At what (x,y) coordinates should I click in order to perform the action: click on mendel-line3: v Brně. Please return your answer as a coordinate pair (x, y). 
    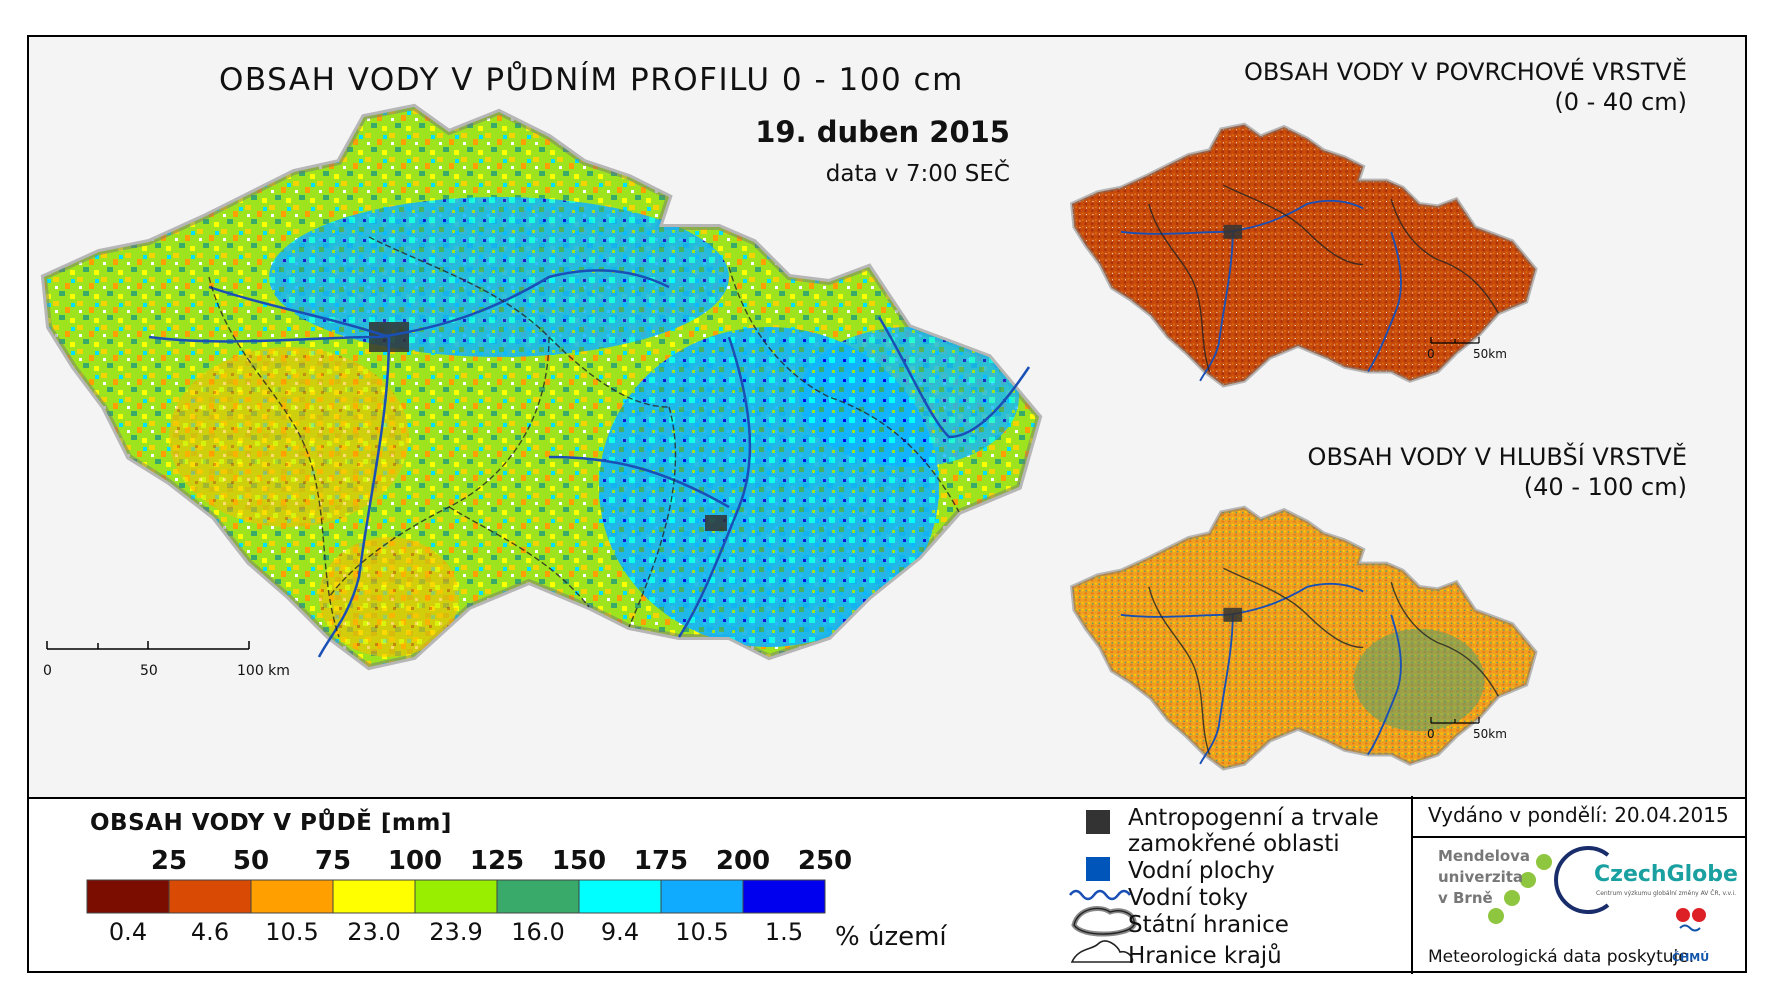
    Looking at the image, I should click on (1465, 898).